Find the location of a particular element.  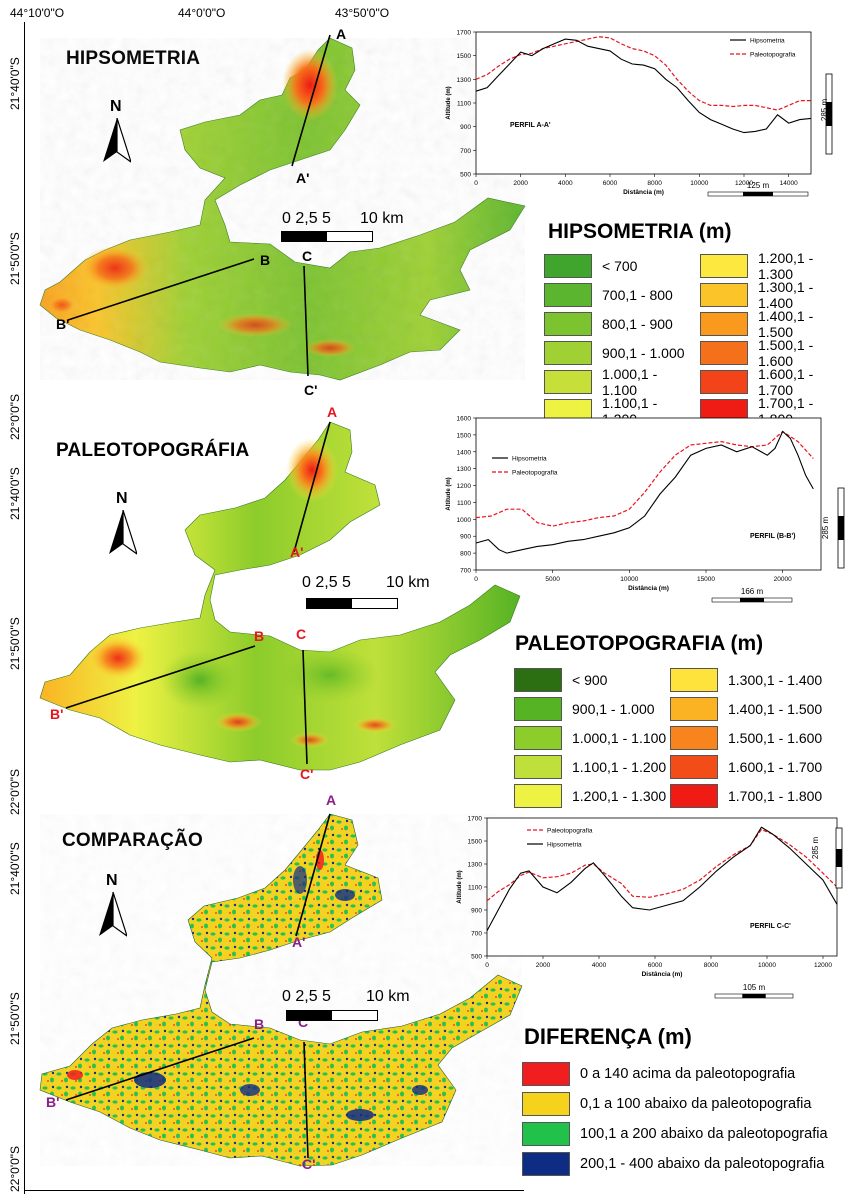

legend-label: 1.100,1 - 1.200 is located at coordinates (619, 766).